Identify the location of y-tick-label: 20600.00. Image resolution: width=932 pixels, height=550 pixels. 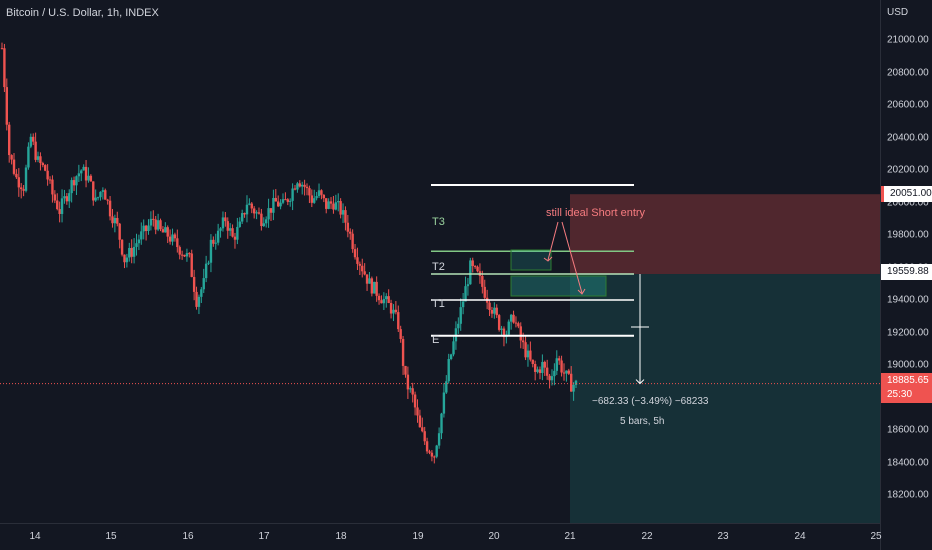
(908, 105).